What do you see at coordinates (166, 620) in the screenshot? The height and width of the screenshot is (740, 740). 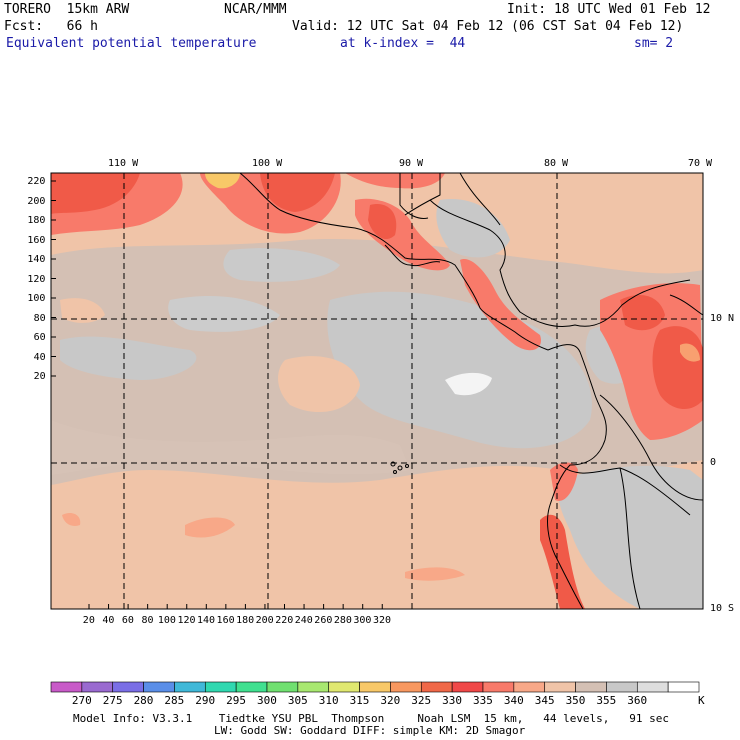 I see `x-tick-label: 100` at bounding box center [166, 620].